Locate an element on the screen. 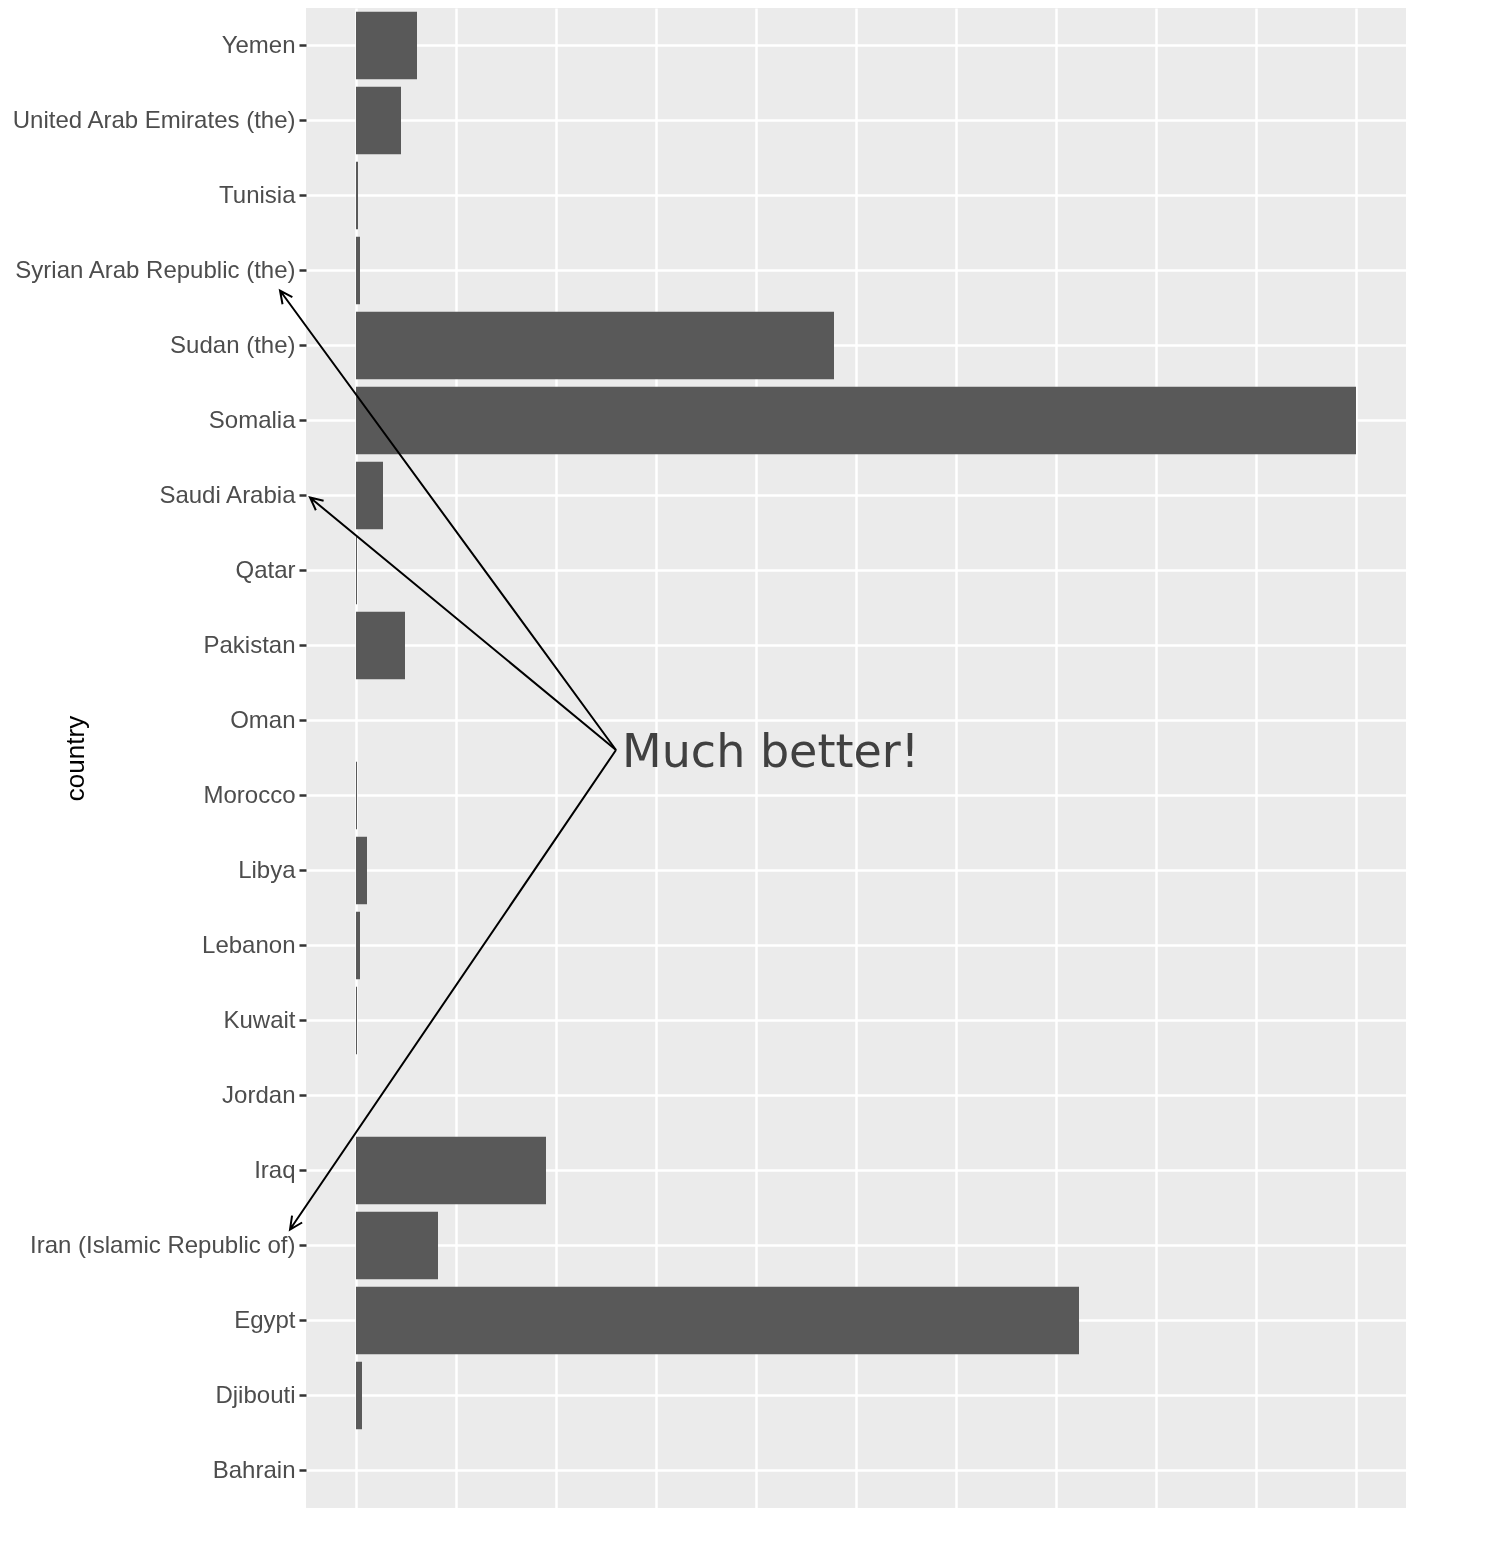  y-tick-label: Iraq is located at coordinates (275, 1169).